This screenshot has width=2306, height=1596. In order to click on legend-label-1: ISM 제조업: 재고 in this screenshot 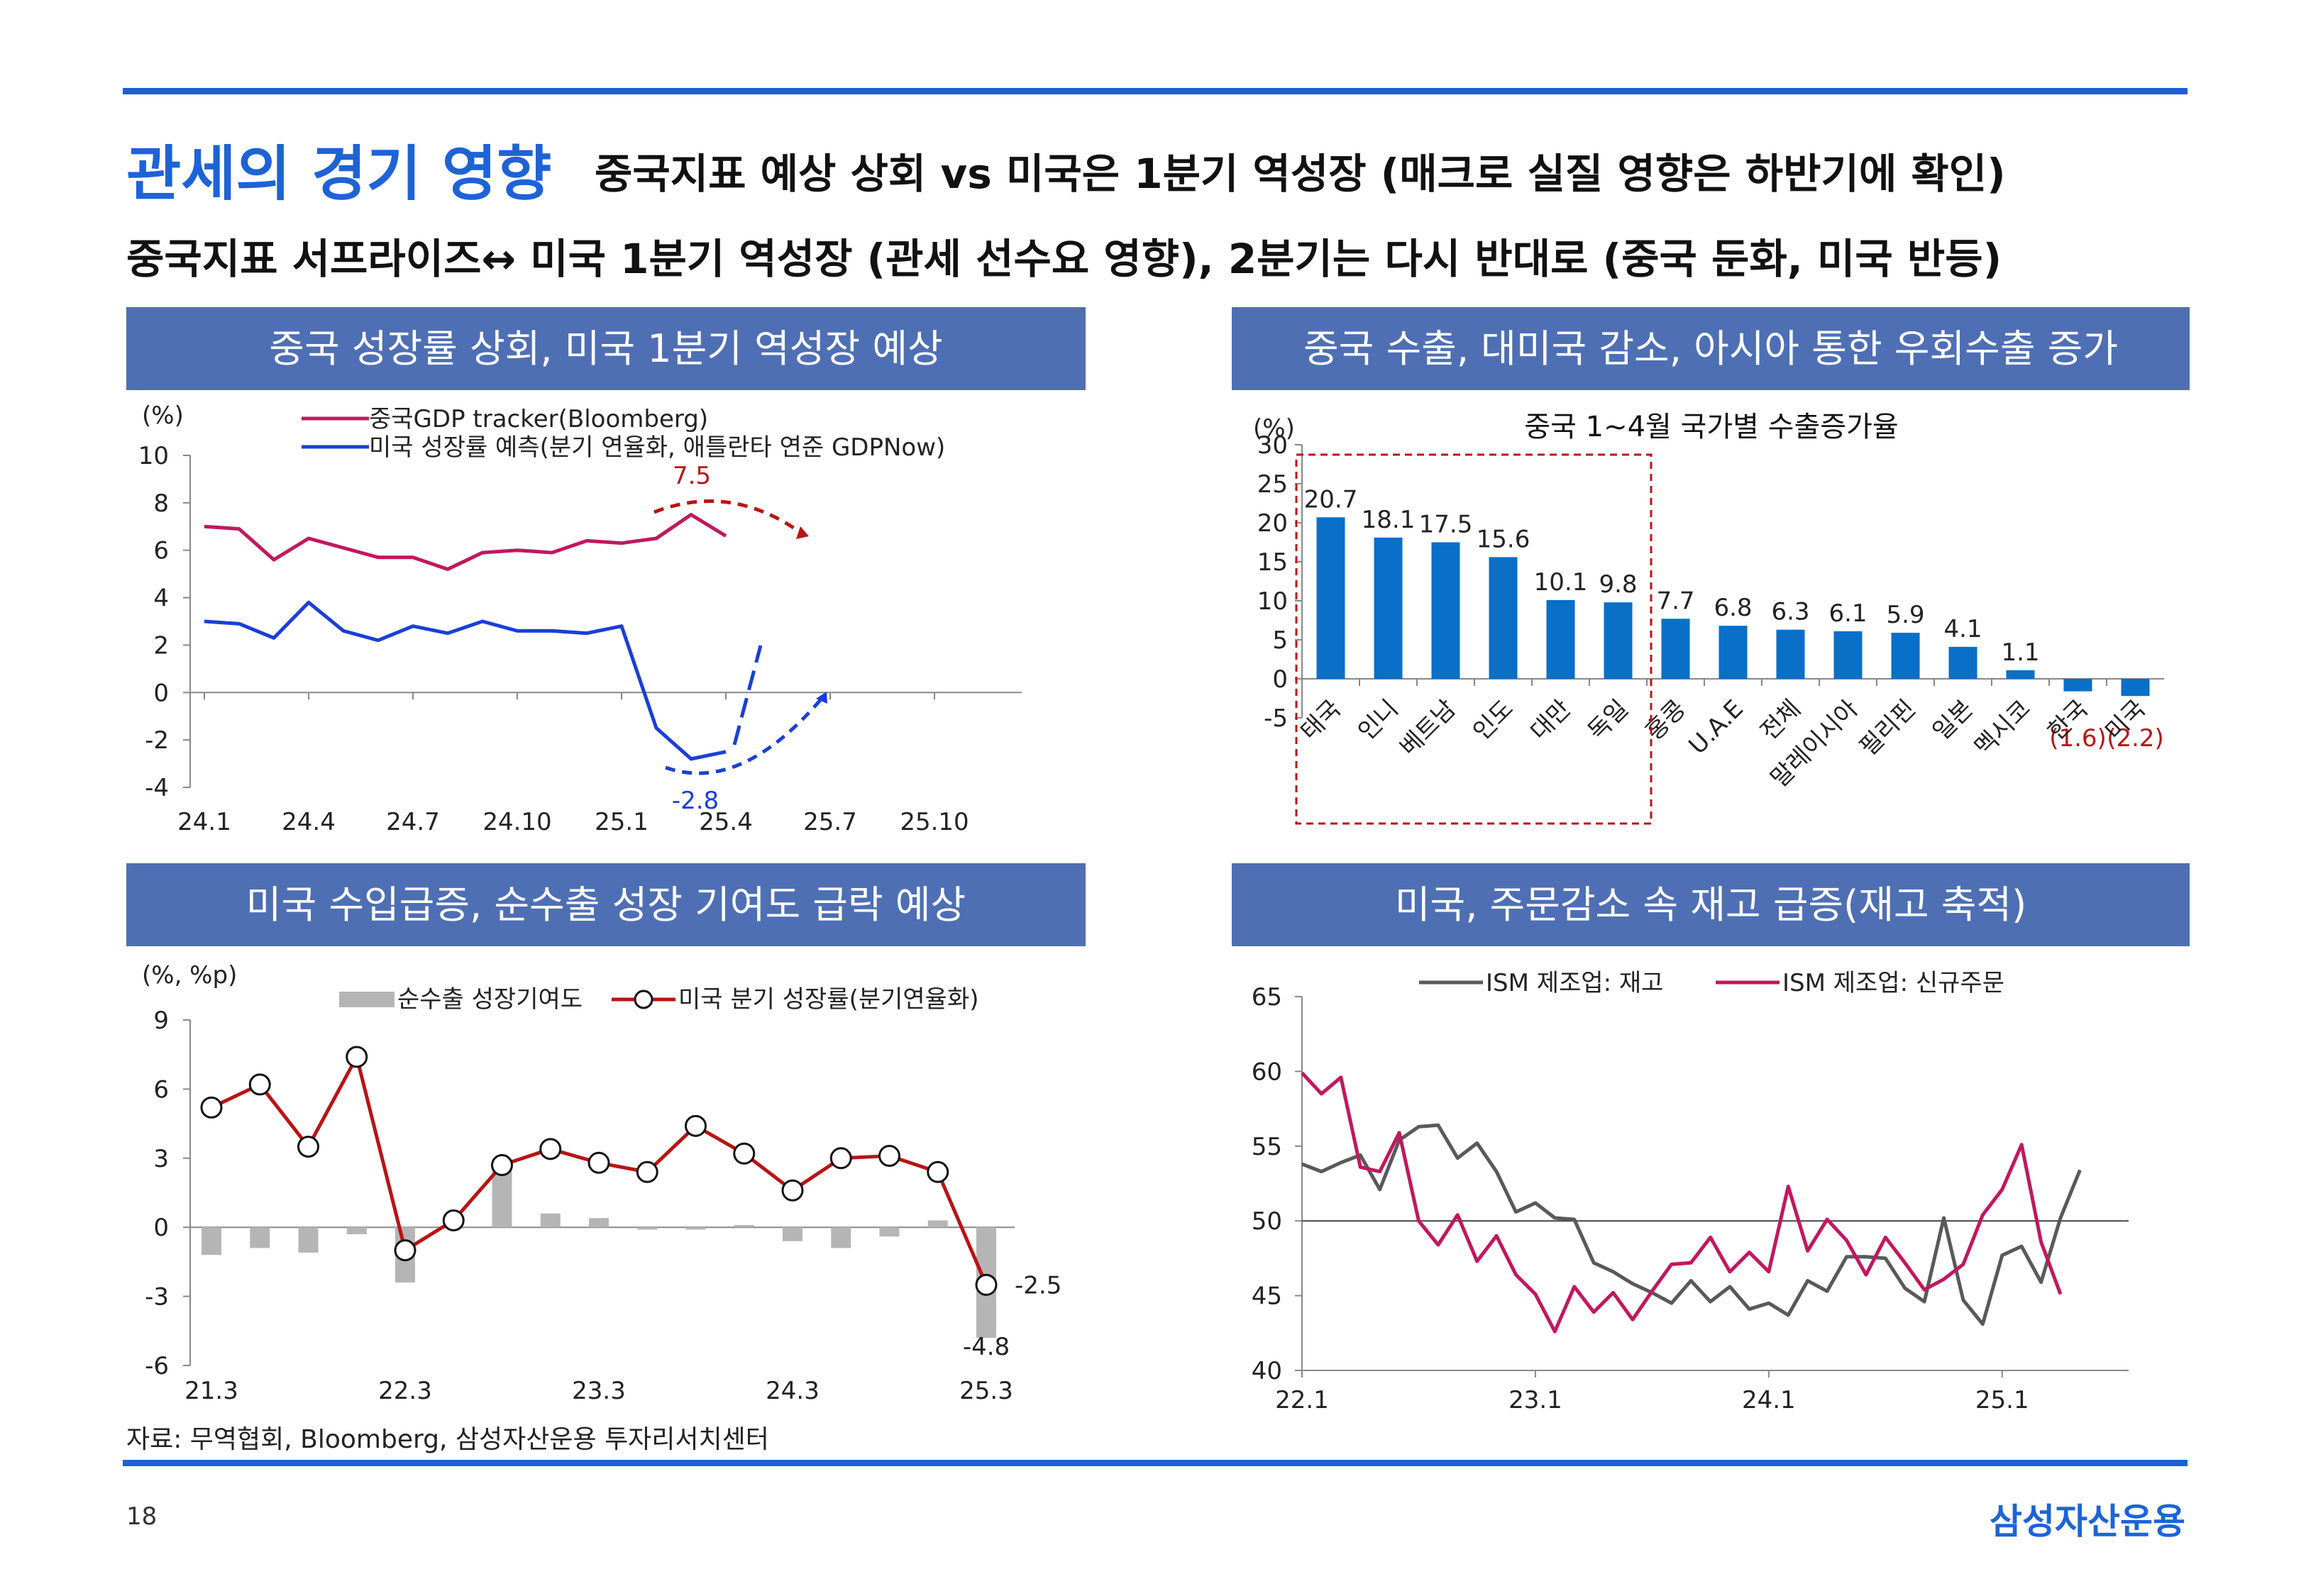, I will do `click(1575, 983)`.